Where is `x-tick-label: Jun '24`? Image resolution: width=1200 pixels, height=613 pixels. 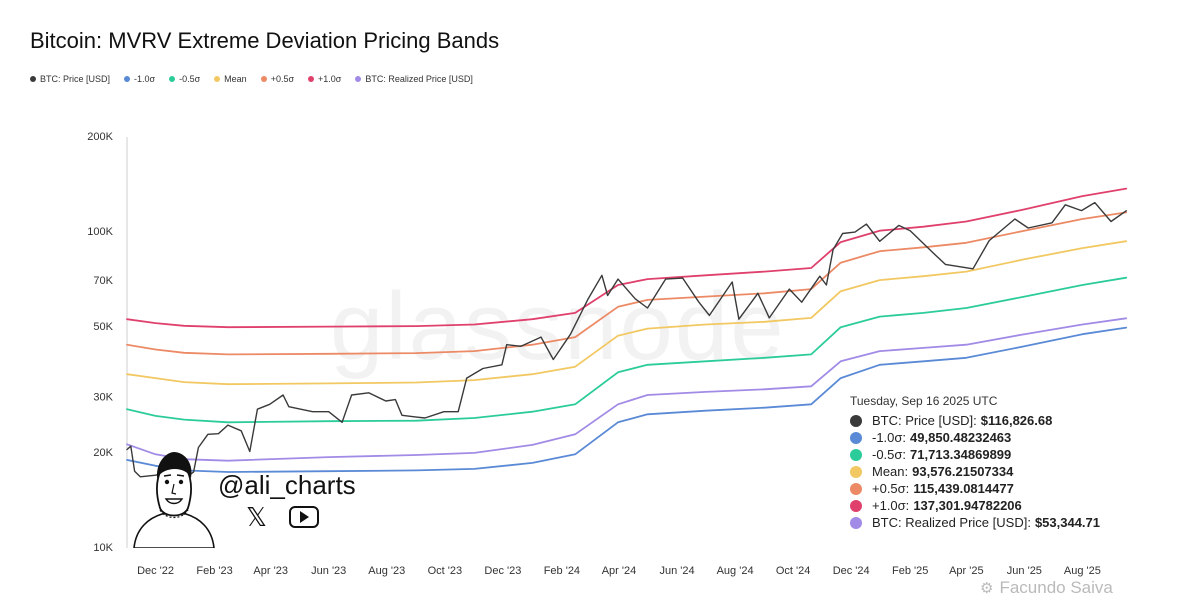 x-tick-label: Jun '24 is located at coordinates (676, 571).